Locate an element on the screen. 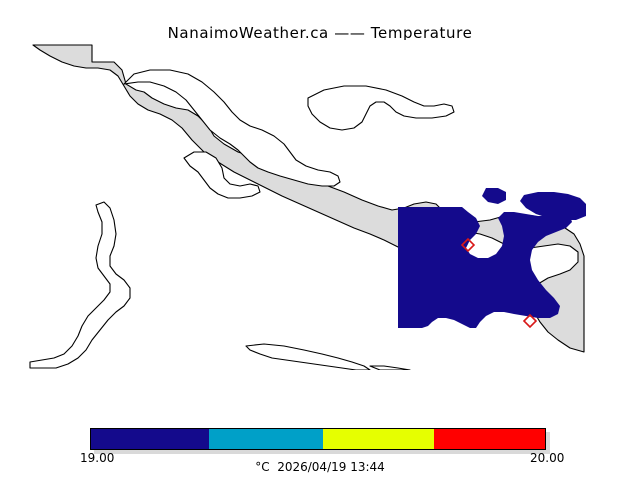 The image size is (640, 480). page-title: NanaimoWeather.ca —— Temperature is located at coordinates (320, 33).